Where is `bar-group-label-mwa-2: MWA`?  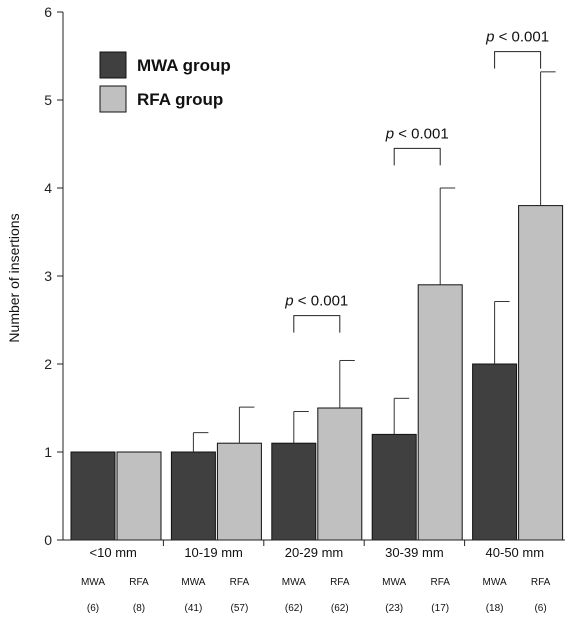
bar-group-label-mwa-2: MWA is located at coordinates (294, 582).